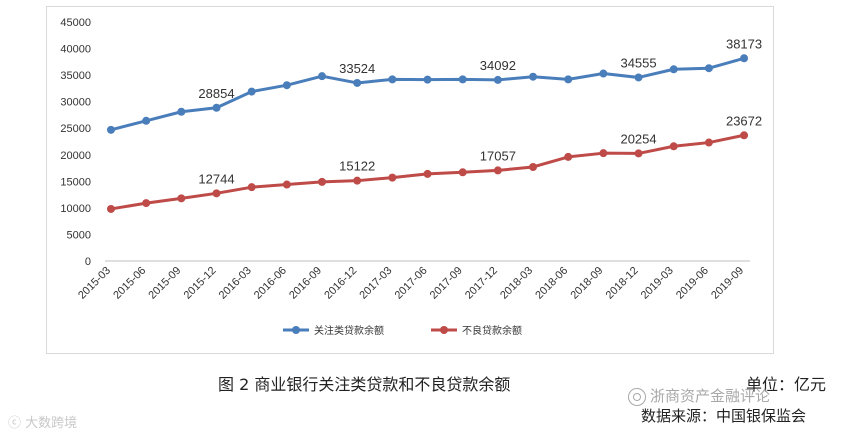 This screenshot has height=438, width=859. What do you see at coordinates (498, 155) in the screenshot?
I see `data-label: 17057` at bounding box center [498, 155].